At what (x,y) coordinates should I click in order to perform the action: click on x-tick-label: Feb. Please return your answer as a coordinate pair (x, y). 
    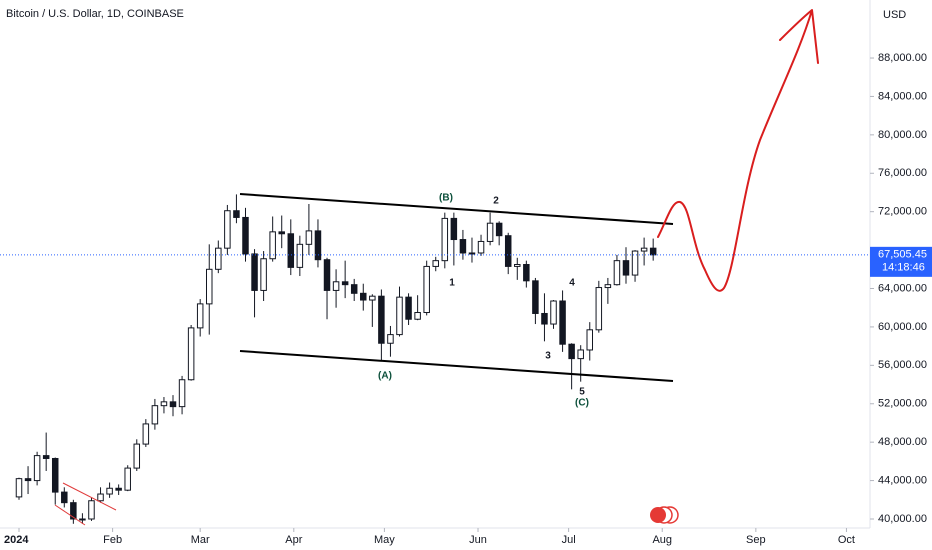
    Looking at the image, I should click on (112, 540).